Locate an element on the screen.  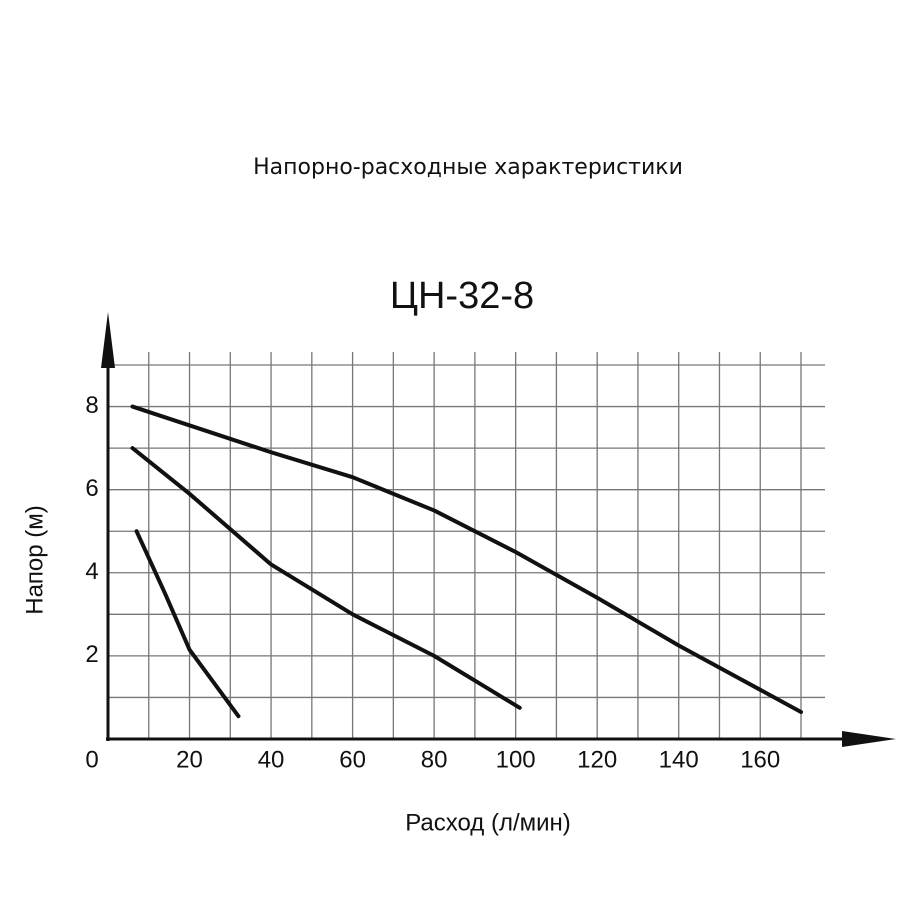
chart-title: Напорно-расходные характеристики is located at coordinates (468, 167).